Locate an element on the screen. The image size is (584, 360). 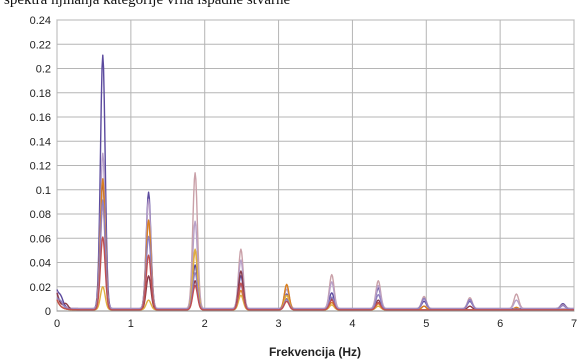
x-tick-label: 0 is located at coordinates (57, 324).